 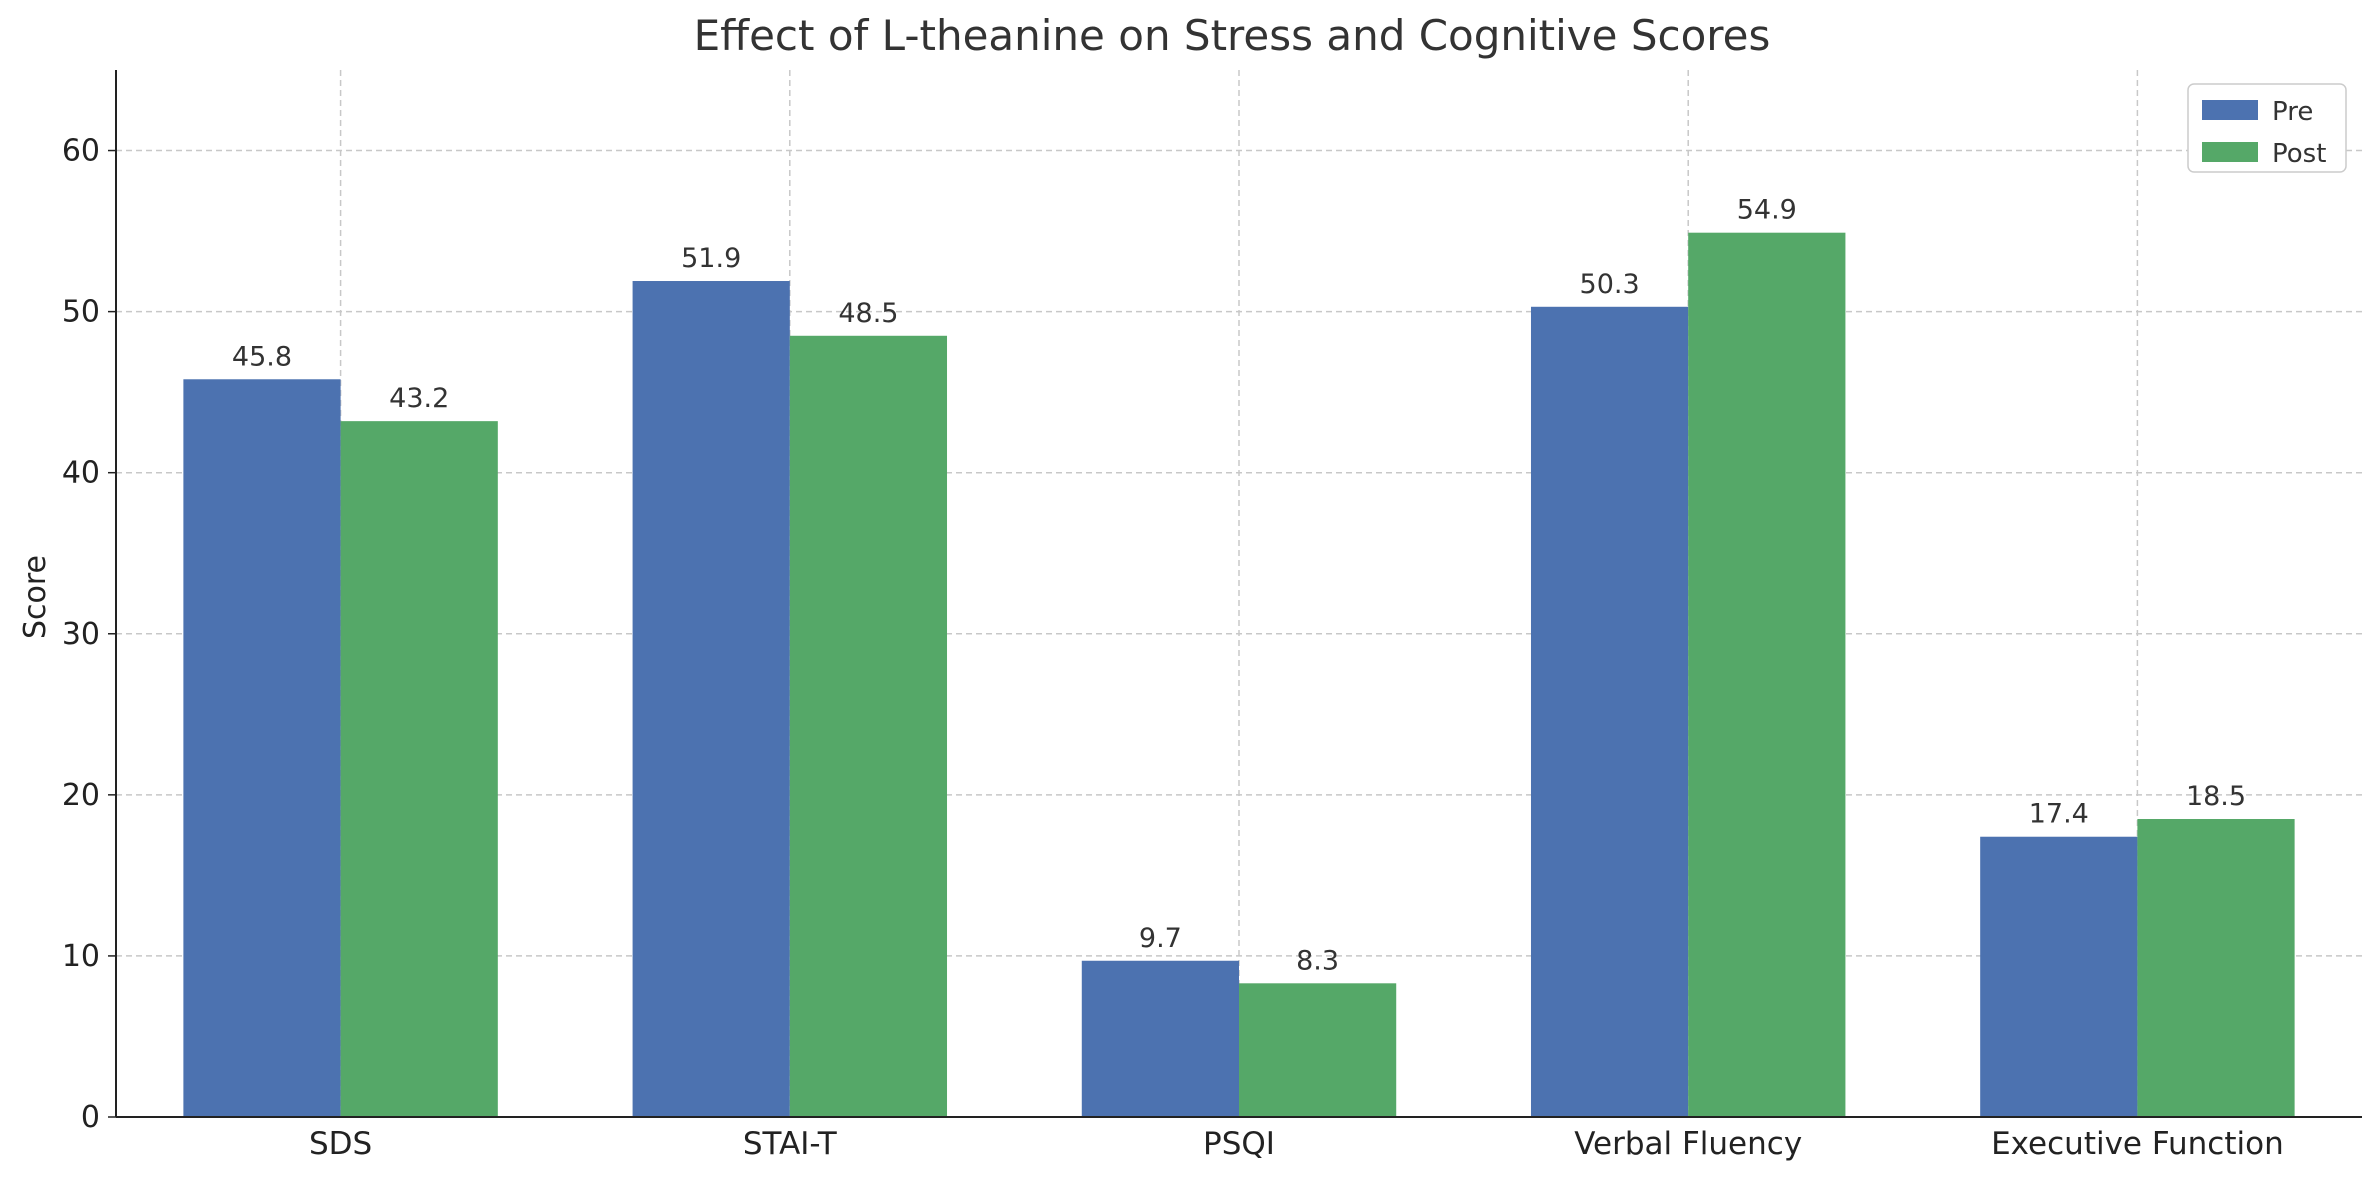 What do you see at coordinates (1160, 938) in the screenshot?
I see `value-label: 9.7` at bounding box center [1160, 938].